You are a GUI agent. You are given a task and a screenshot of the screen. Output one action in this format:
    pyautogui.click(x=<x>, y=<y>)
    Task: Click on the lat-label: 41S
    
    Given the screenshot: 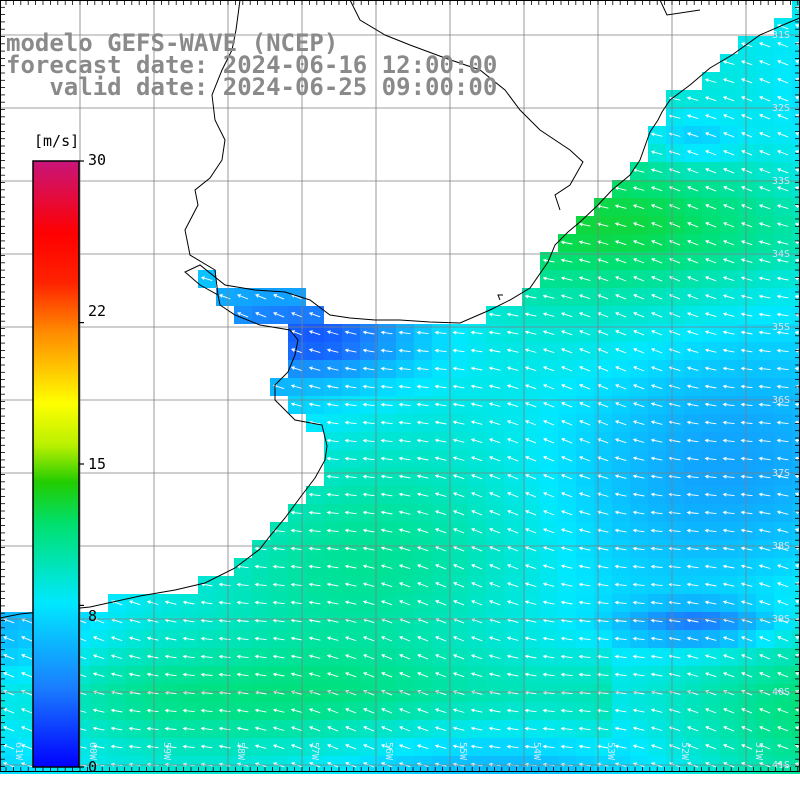 What is the action you would take?
    pyautogui.click(x=781, y=765)
    